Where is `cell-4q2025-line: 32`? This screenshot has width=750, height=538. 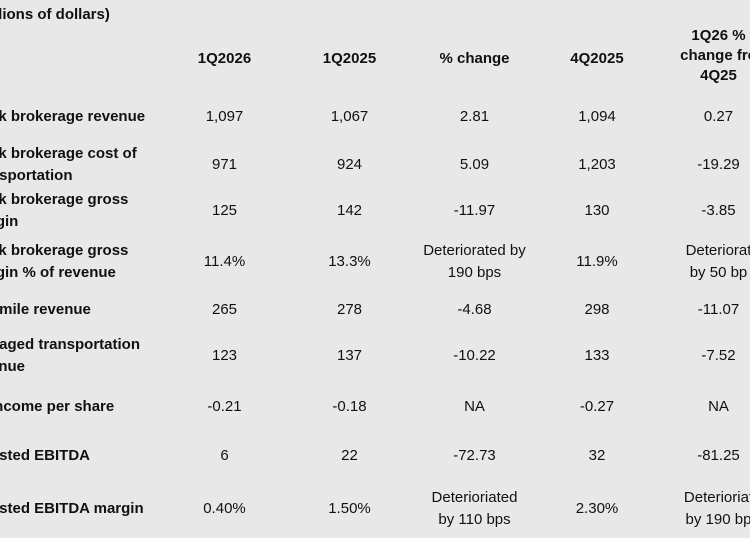
cell-4q2025-line: 32 is located at coordinates (597, 455).